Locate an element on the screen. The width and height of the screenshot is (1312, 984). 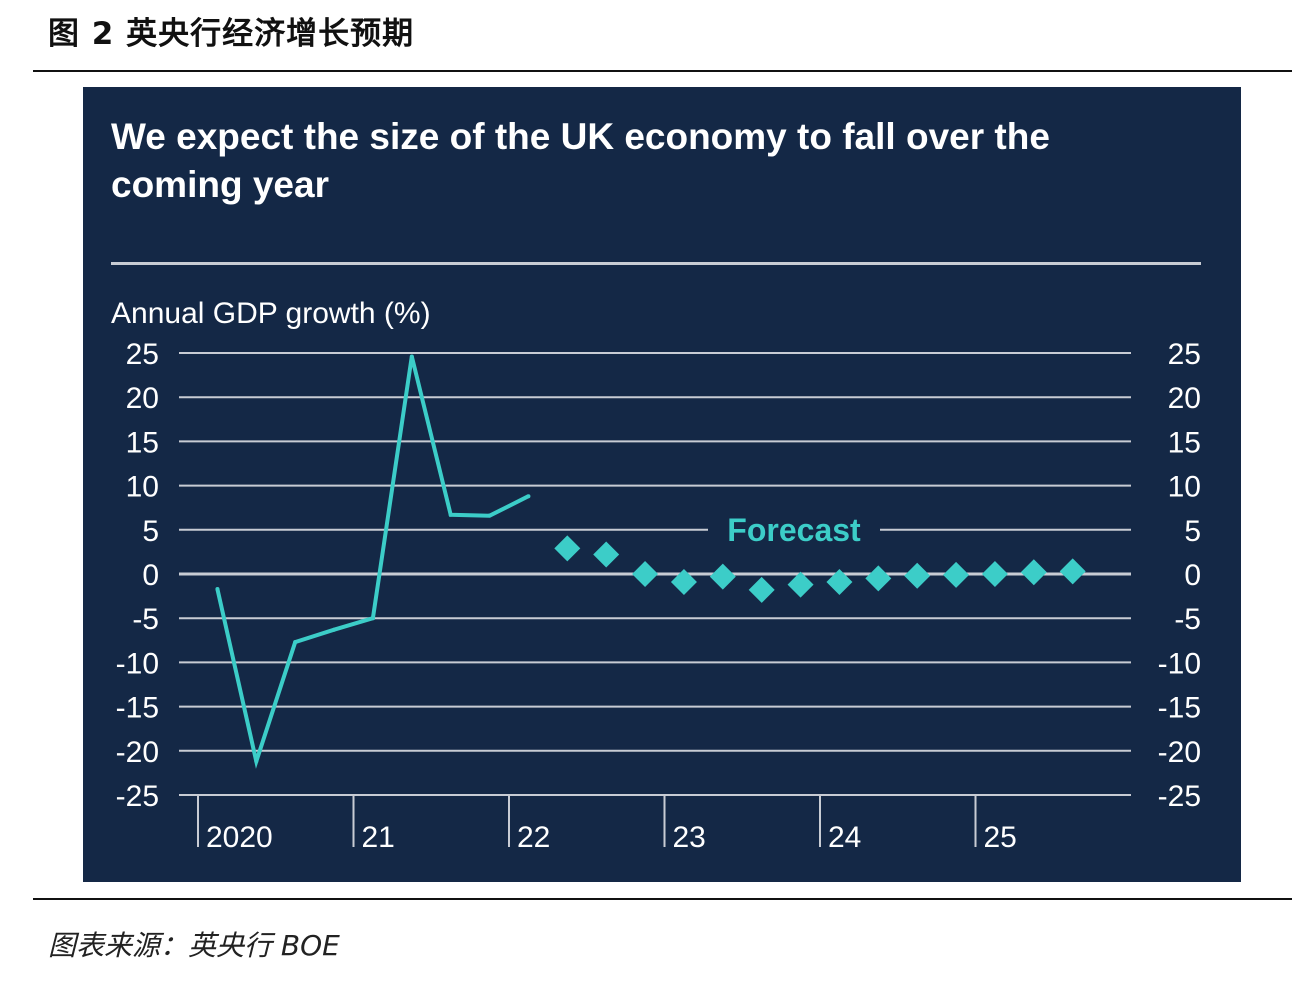
y-tick-label-right: 0 is located at coordinates (1192, 575).